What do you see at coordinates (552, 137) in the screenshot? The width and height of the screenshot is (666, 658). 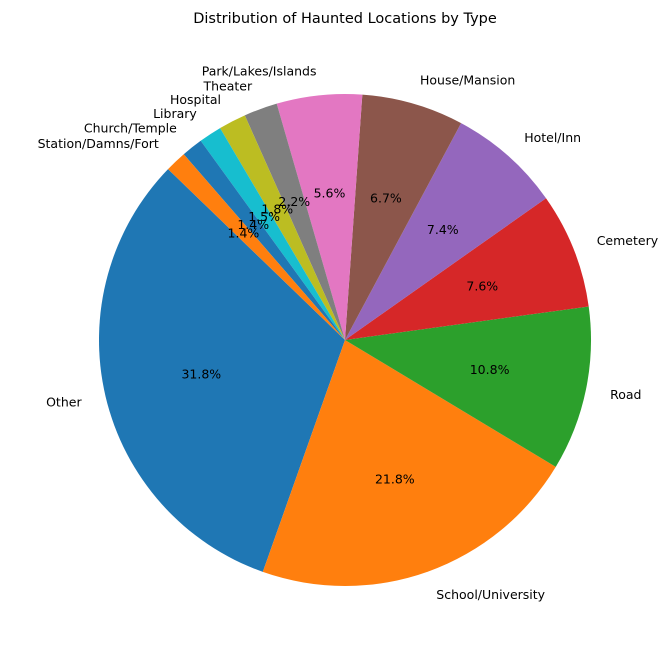 I see `pie-label-hotel-inn: Hotel/Inn` at bounding box center [552, 137].